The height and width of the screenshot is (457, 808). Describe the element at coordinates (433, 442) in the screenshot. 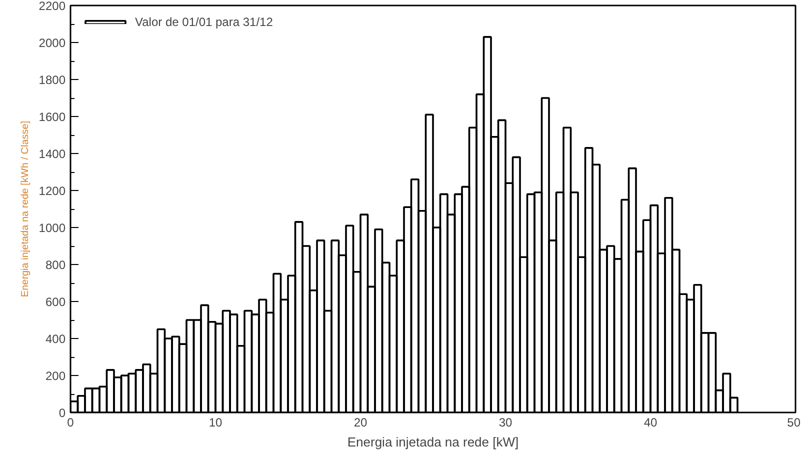

I see `x-axis-title: Energia injetada na rede [kW]` at that location.